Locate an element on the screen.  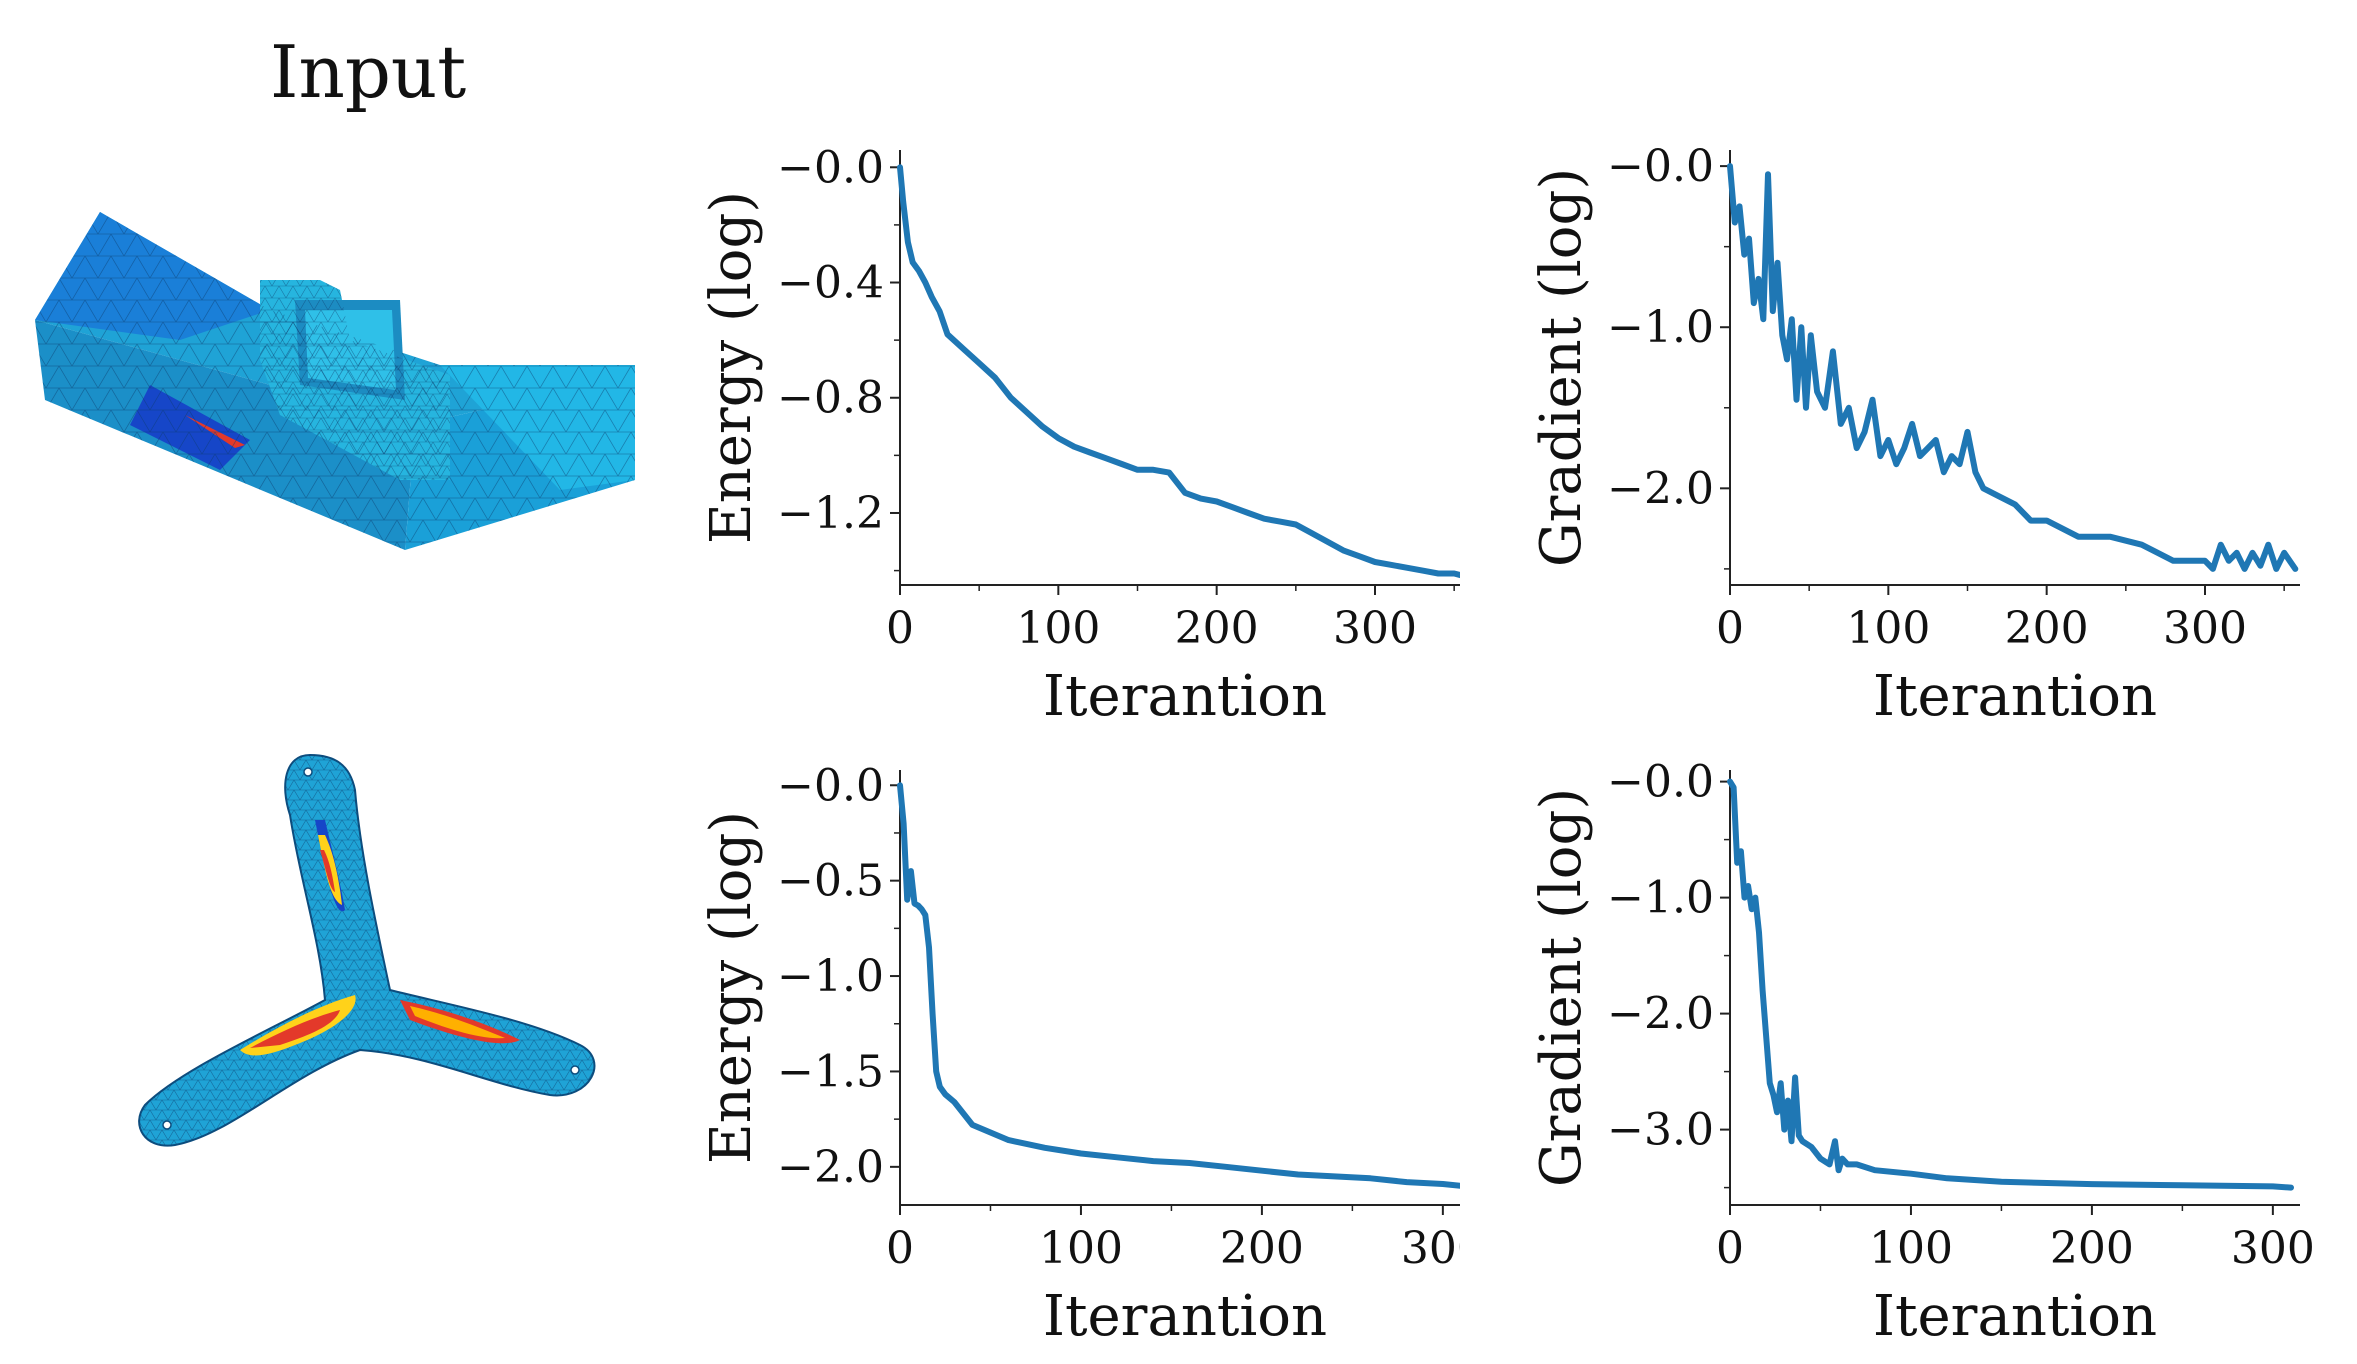
figure-title: Input is located at coordinates (368, 72).